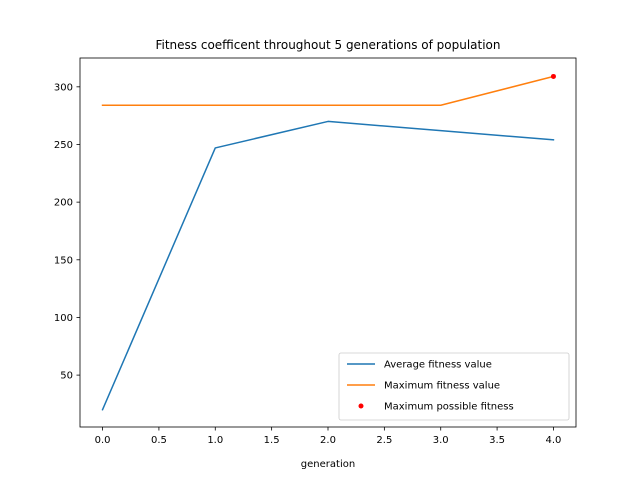 The width and height of the screenshot is (640, 480). I want to click on x-tick-label-2: 1.0, so click(215, 440).